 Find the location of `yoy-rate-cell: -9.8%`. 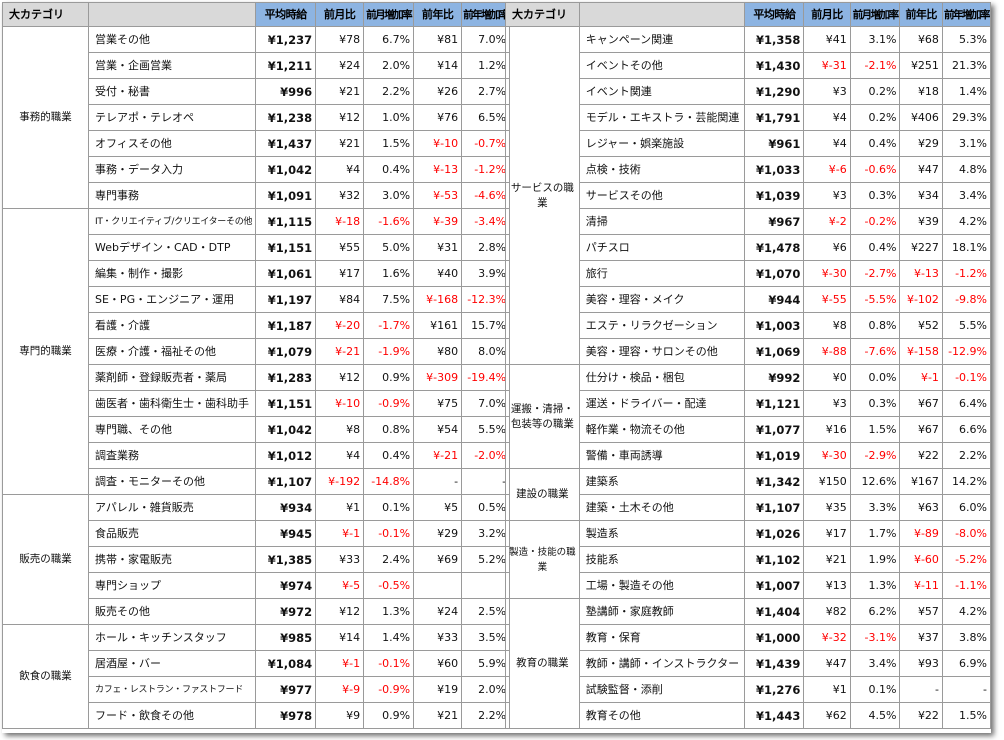

yoy-rate-cell: -9.8% is located at coordinates (966, 299).